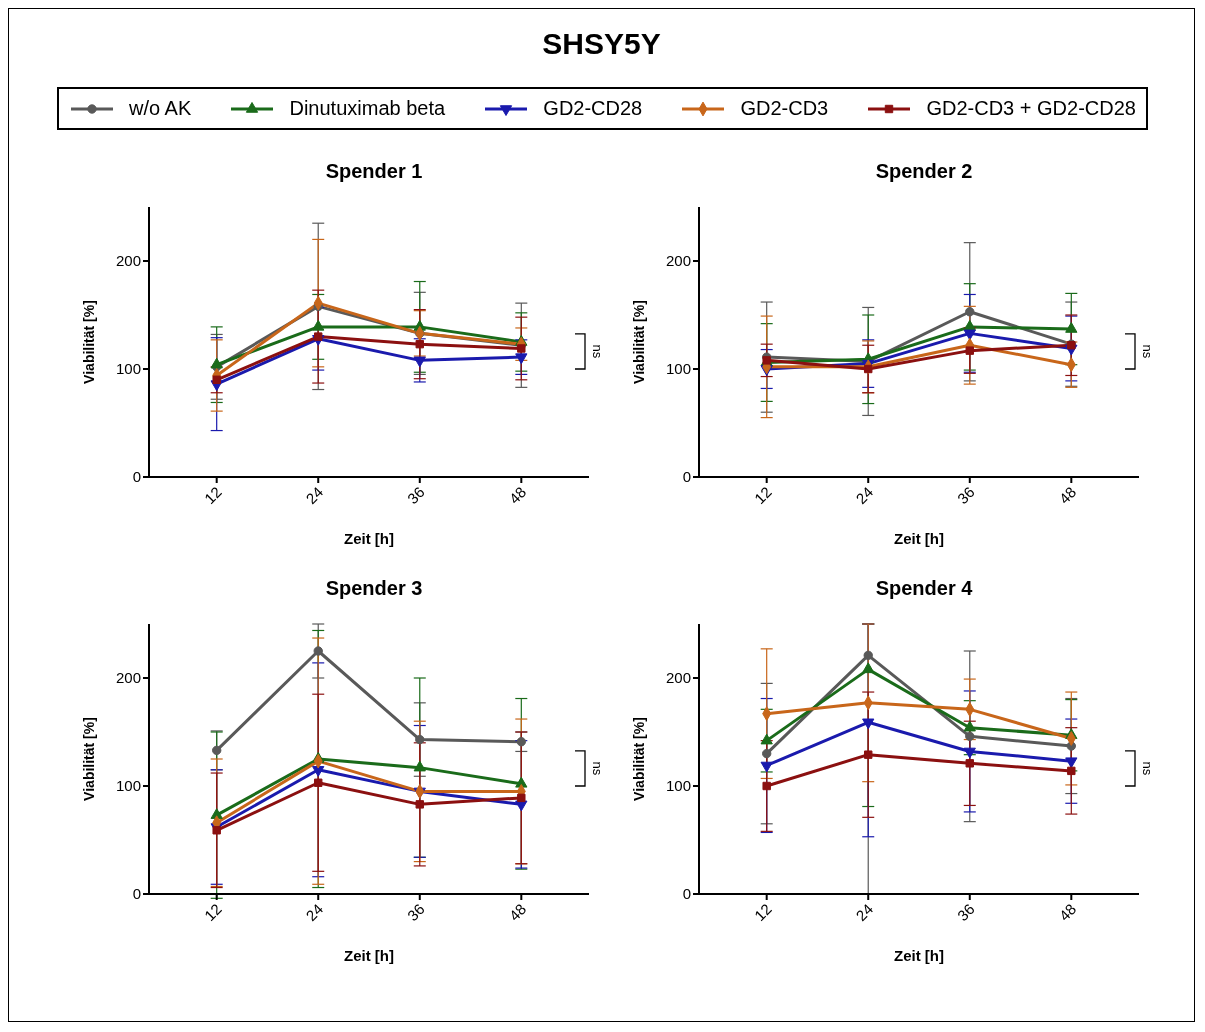 This screenshot has height=1032, width=1205. I want to click on chart-subtitle: Spender 3, so click(374, 588).